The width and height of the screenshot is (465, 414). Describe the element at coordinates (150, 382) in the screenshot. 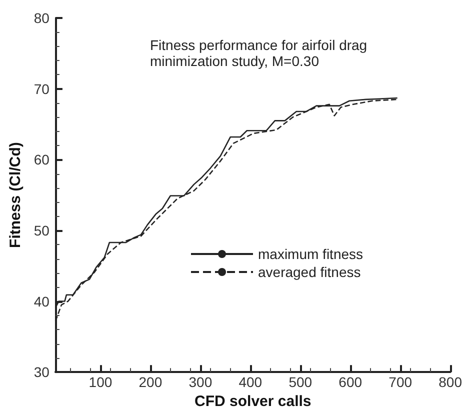

I see `x-tick-label: 200` at that location.